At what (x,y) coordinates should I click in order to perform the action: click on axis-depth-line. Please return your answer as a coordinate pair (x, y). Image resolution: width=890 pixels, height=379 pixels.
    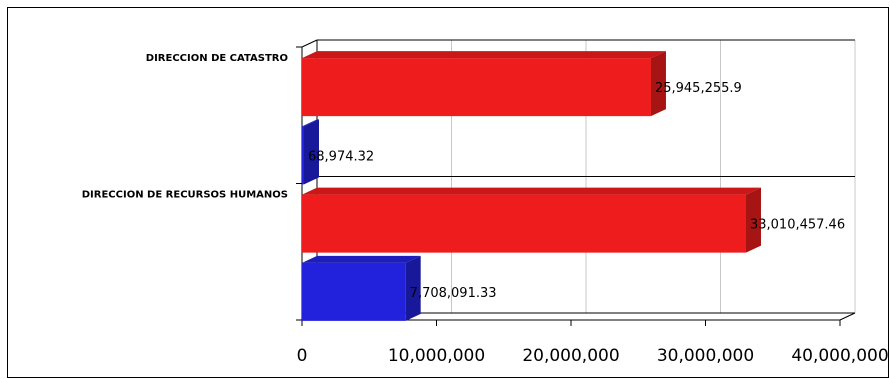
    Looking at the image, I should click on (847, 316).